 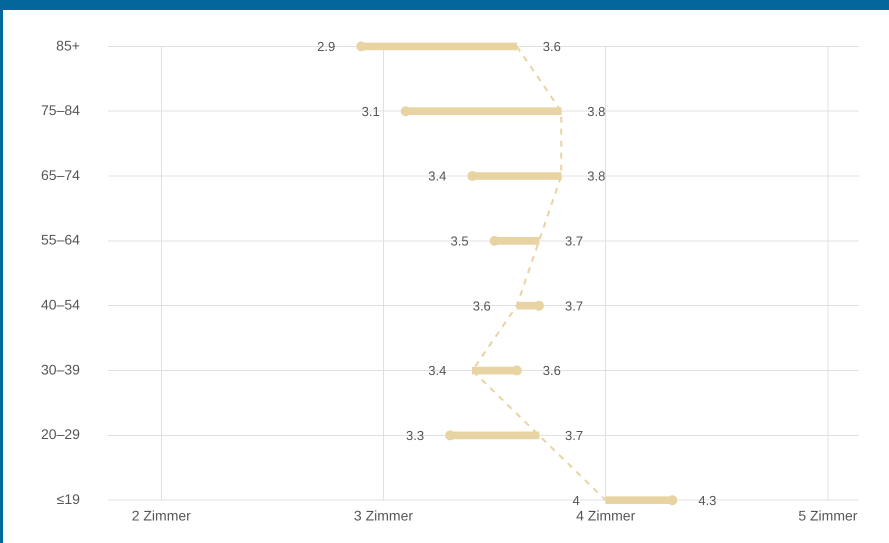 I want to click on annotation: 3.3, so click(x=415, y=435).